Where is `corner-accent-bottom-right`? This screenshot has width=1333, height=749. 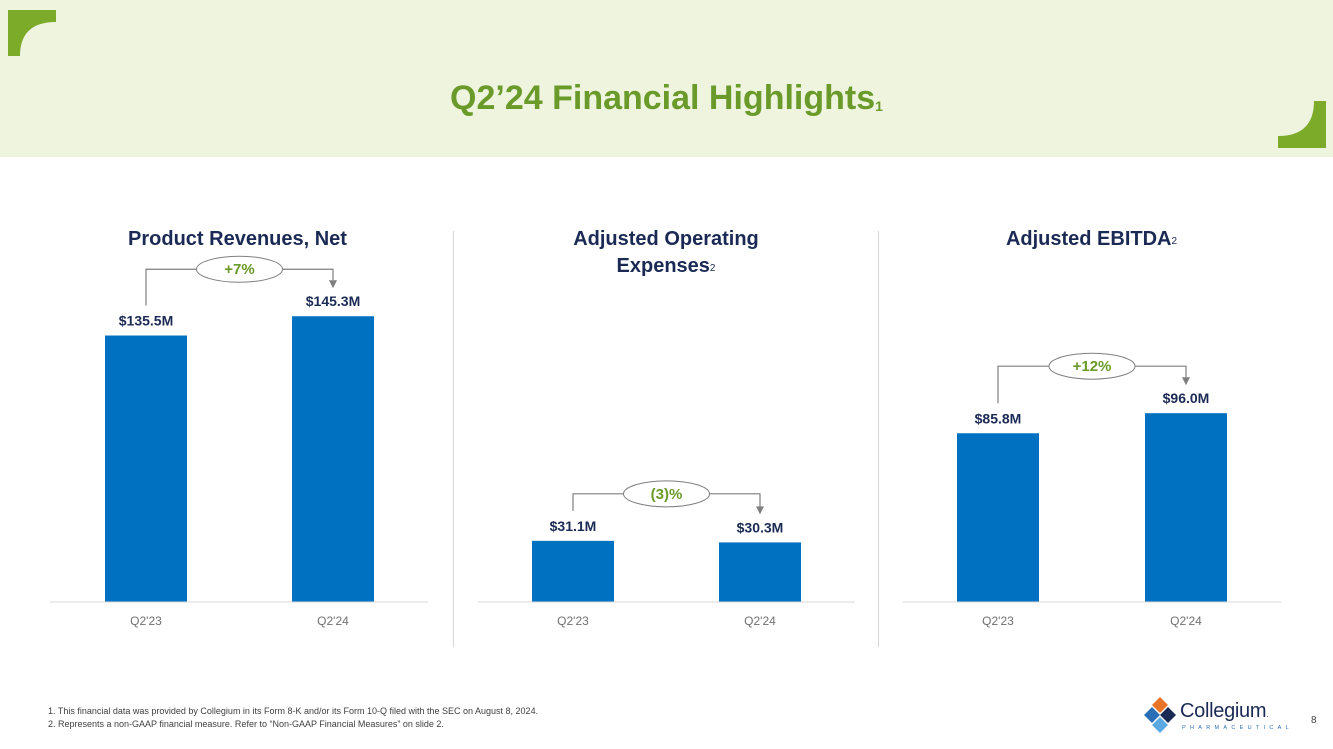 corner-accent-bottom-right is located at coordinates (1302, 124).